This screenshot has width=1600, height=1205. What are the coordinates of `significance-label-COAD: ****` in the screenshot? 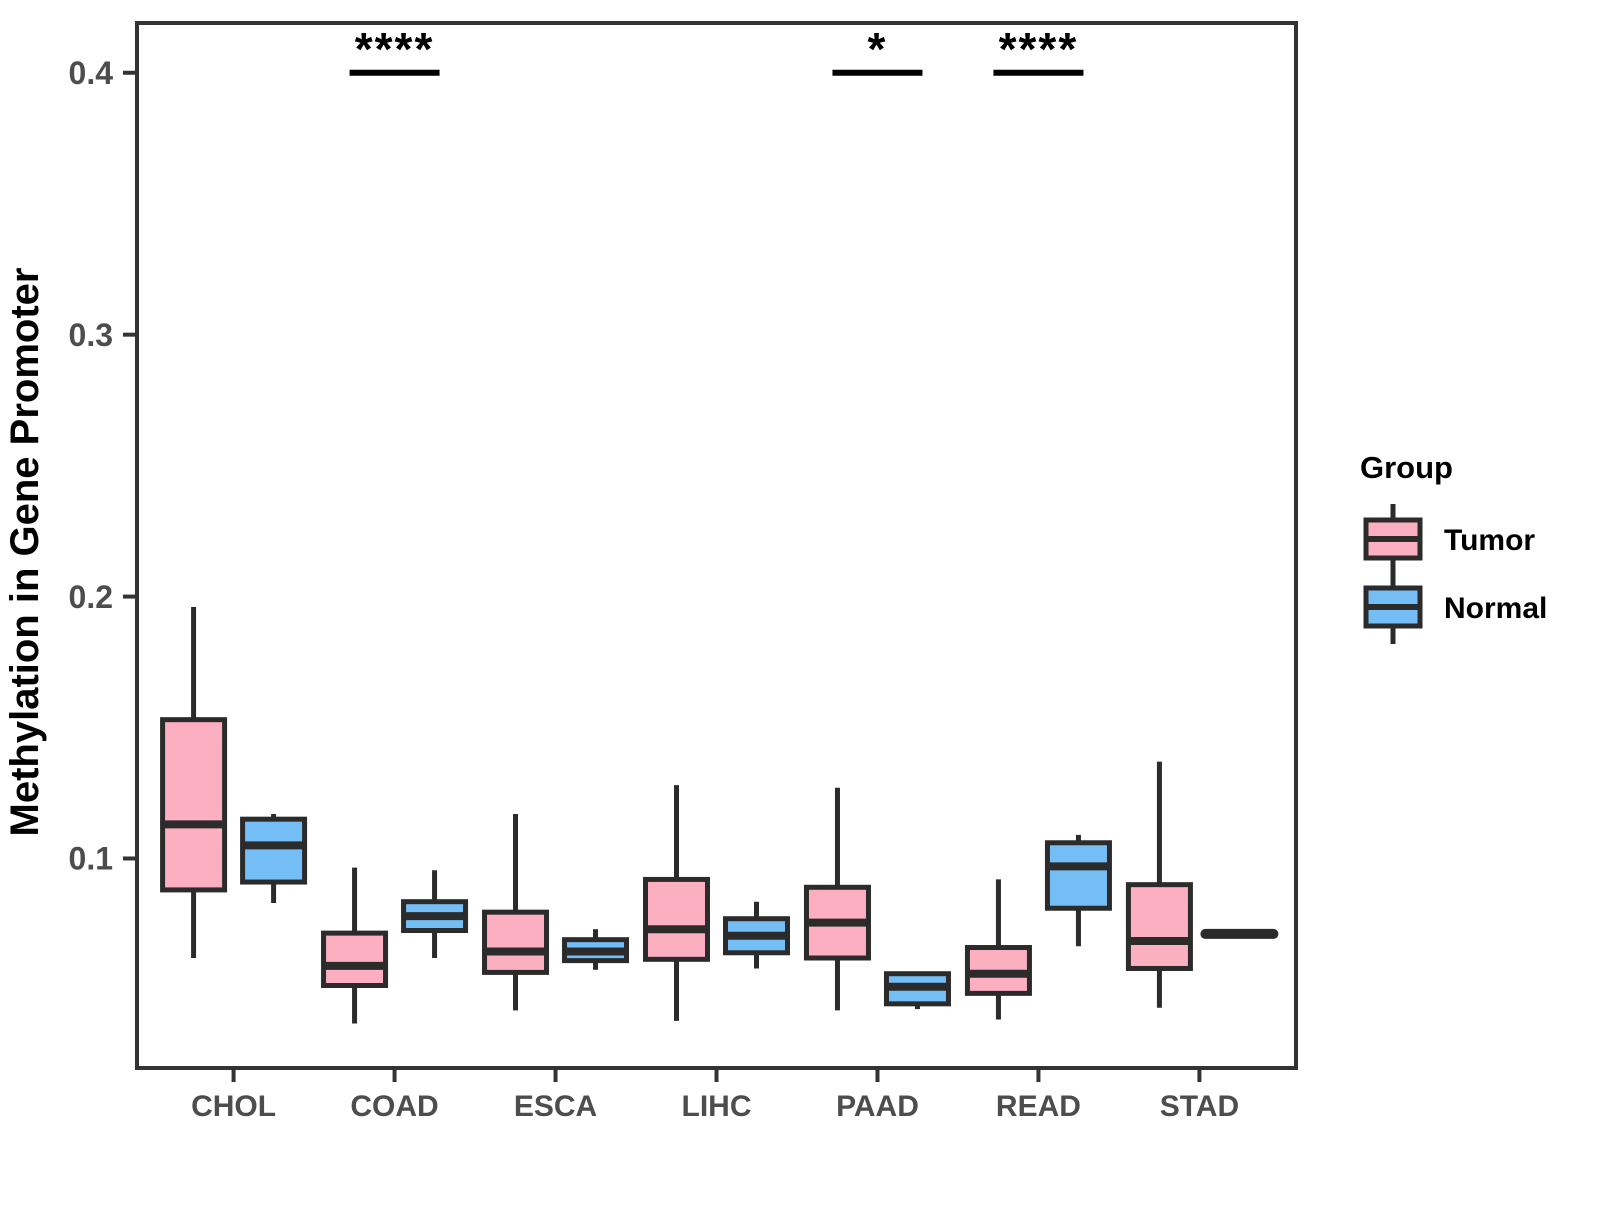 It's located at (395, 49).